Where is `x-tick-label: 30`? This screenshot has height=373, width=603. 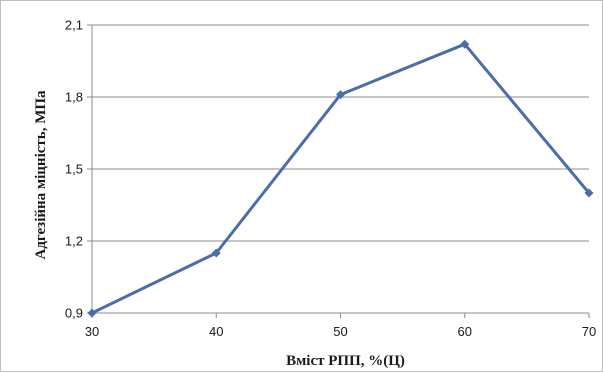 x-tick-label: 30 is located at coordinates (92, 331).